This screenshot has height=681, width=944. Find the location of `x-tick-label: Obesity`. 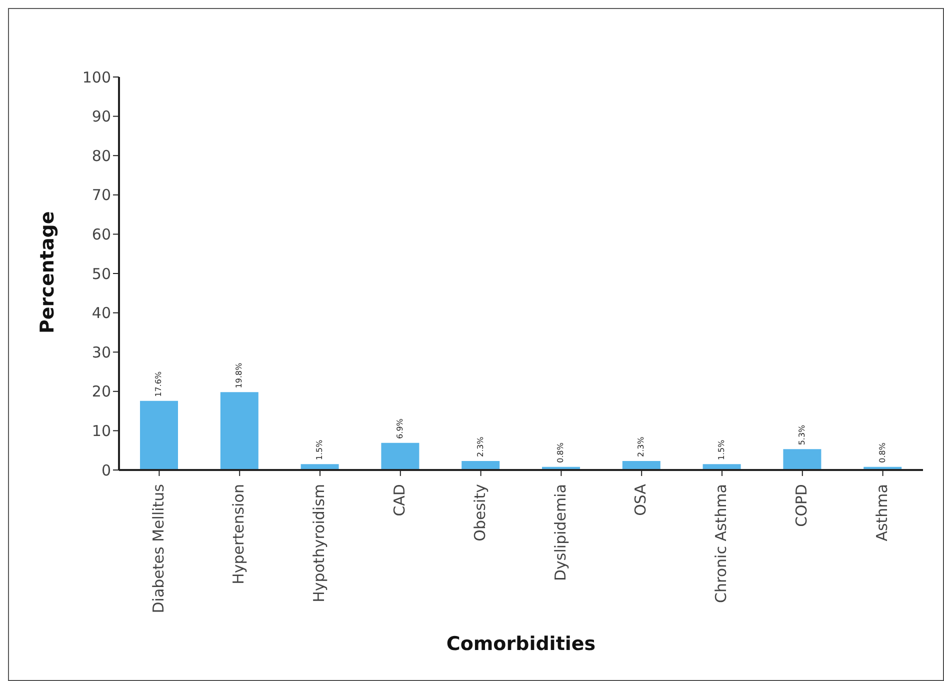

x-tick-label: Obesity is located at coordinates (479, 513).